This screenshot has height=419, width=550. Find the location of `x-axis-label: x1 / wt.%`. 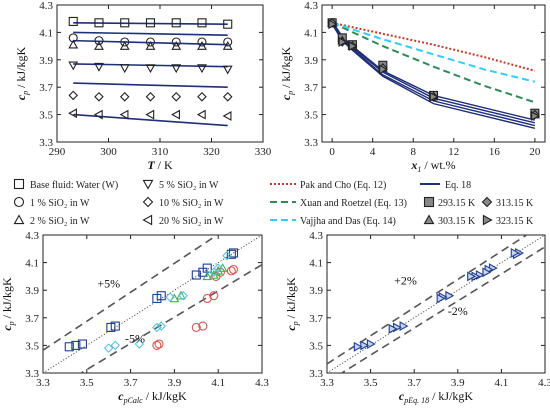

x-axis-label: x1 / wt.% is located at coordinates (432, 166).